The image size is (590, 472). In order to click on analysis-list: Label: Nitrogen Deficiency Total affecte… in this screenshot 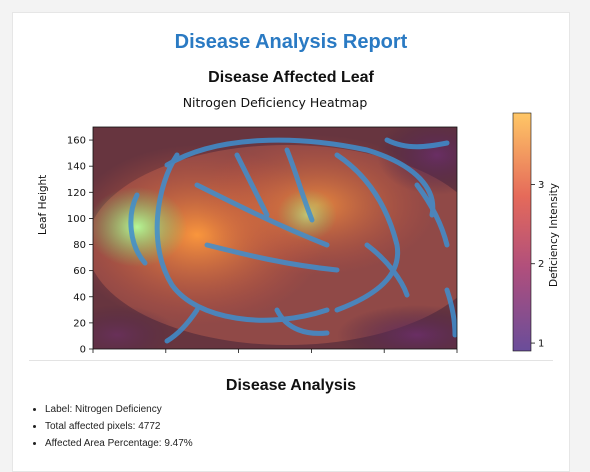, I will do `click(110, 426)`.